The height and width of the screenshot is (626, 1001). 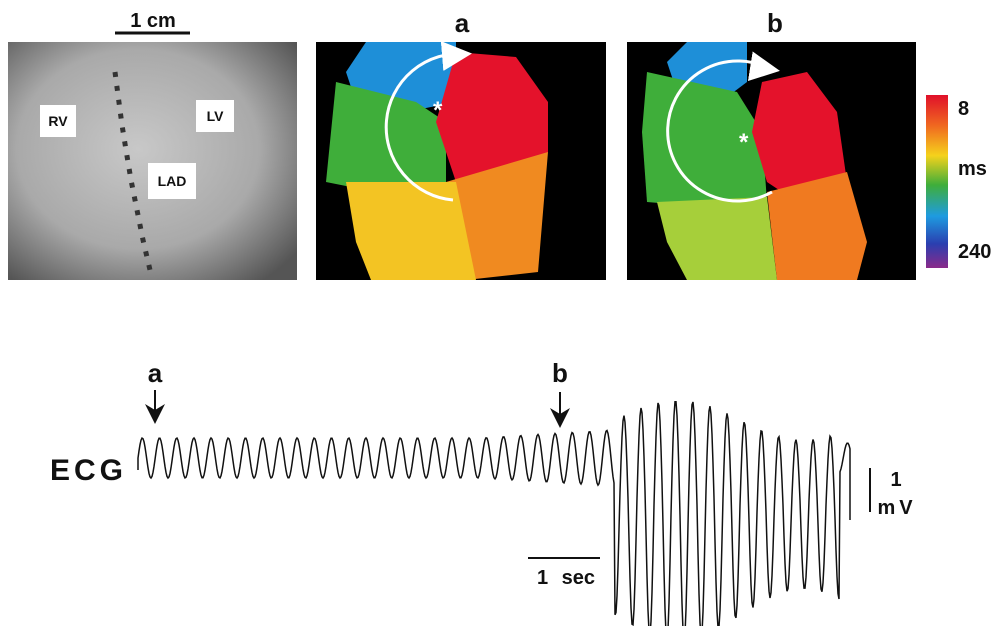 What do you see at coordinates (566, 578) in the screenshot?
I see `time-scale-label: 1 sec` at bounding box center [566, 578].